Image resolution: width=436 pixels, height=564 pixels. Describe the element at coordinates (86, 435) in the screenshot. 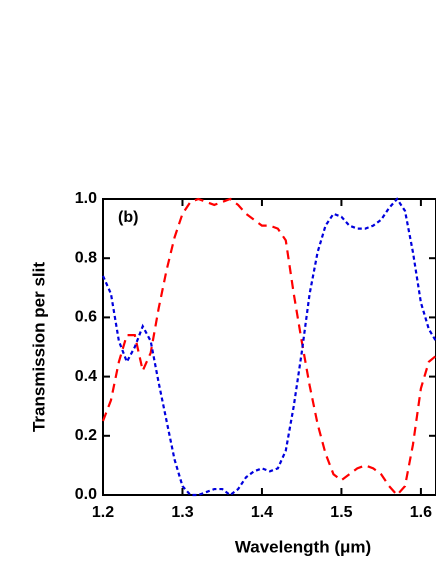

I see `y-tick-label: 0.2` at that location.